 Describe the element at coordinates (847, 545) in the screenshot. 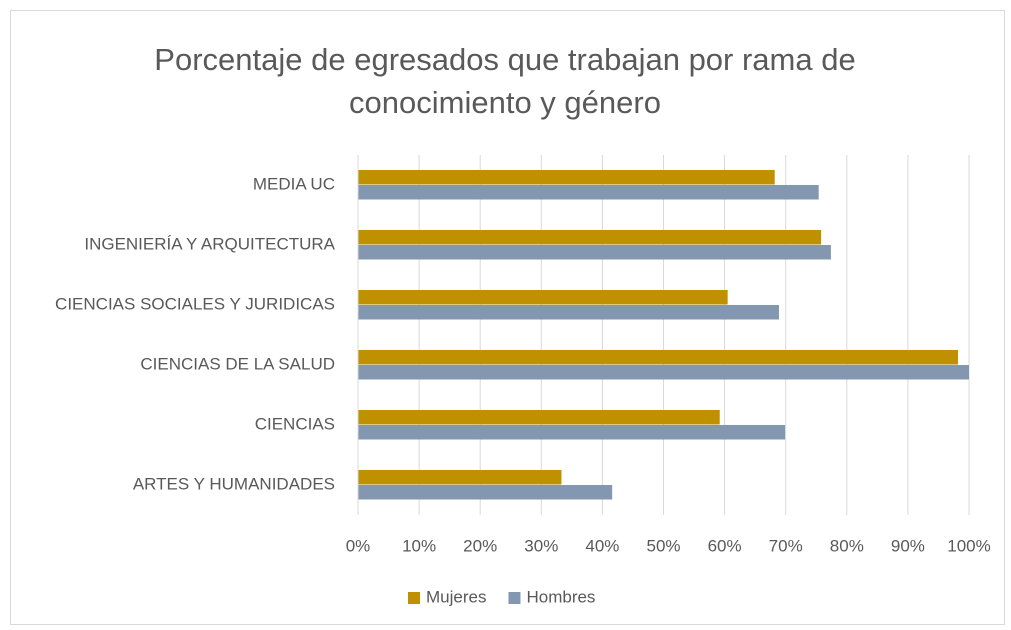

I see `x-tick-label: 80%` at that location.